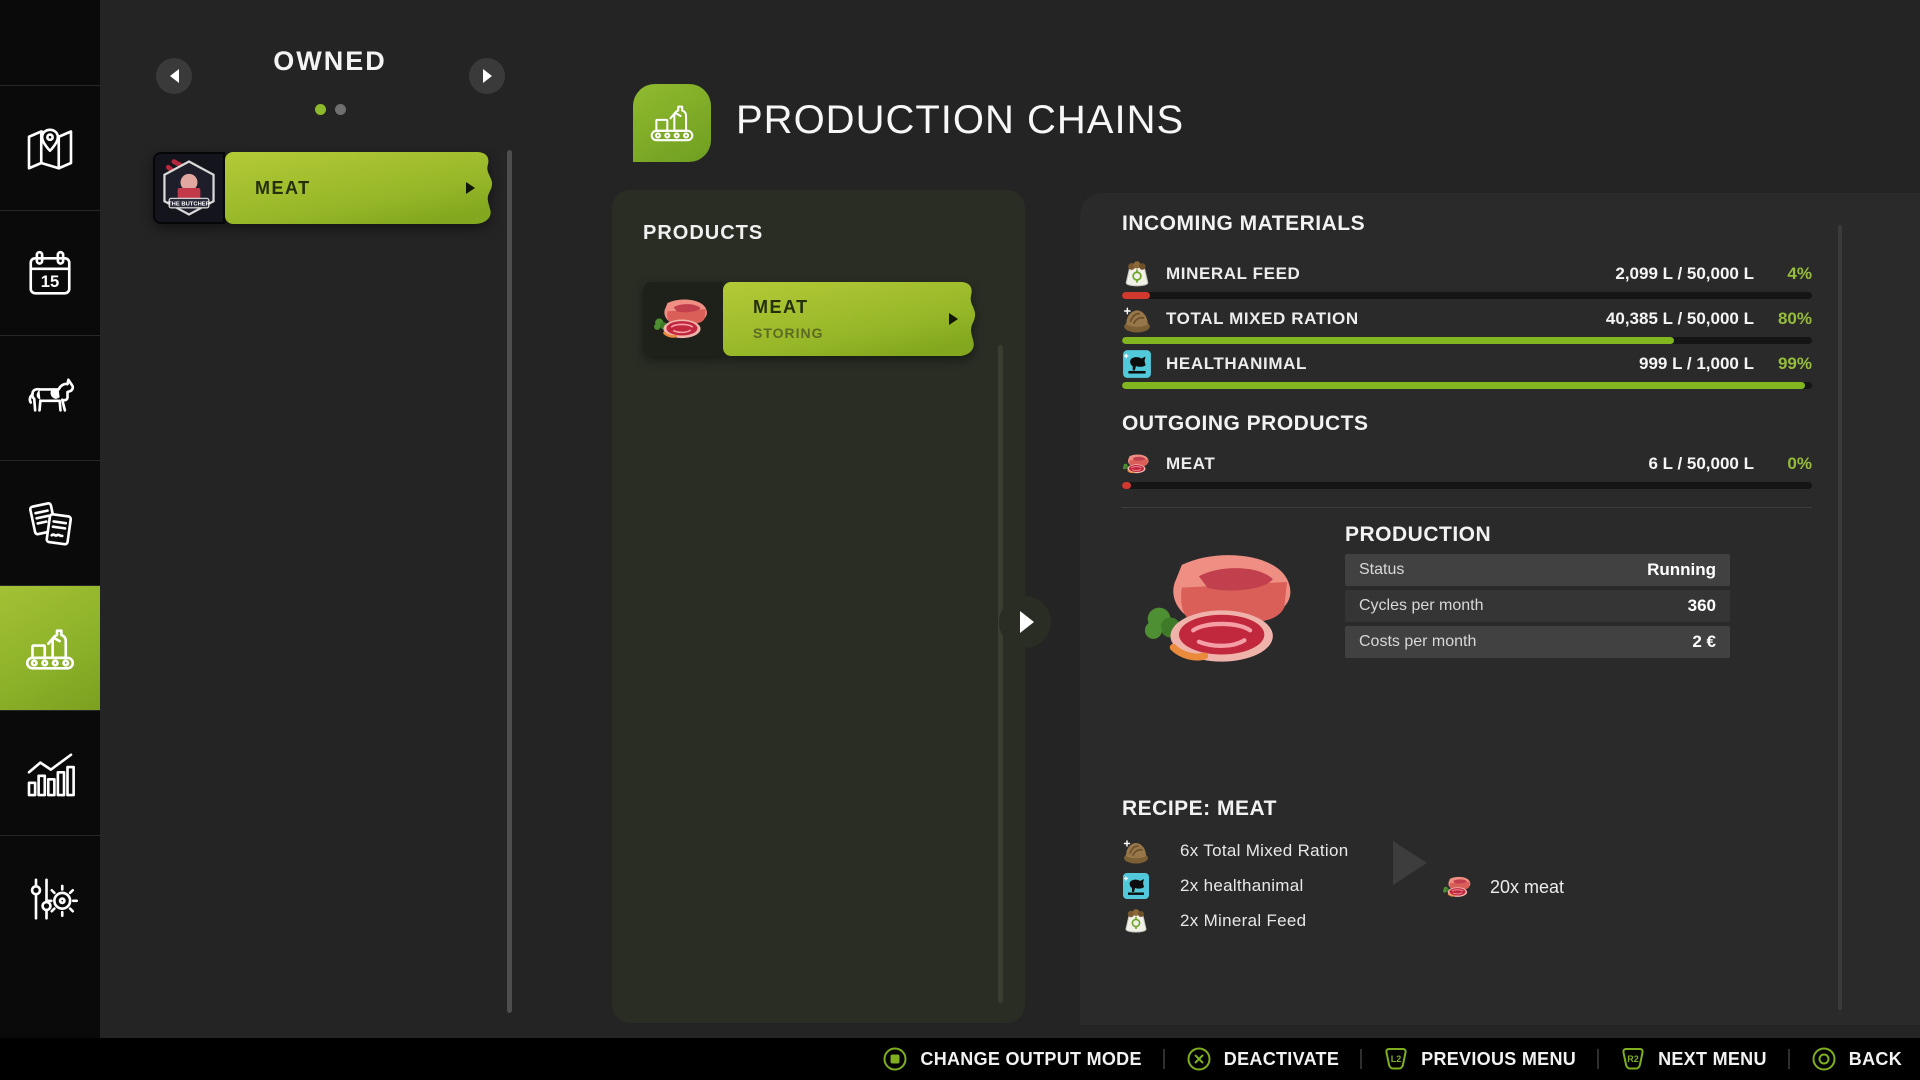 This screenshot has width=1920, height=1080. I want to click on sidebar-item-calendar: 15, so click(50, 273).